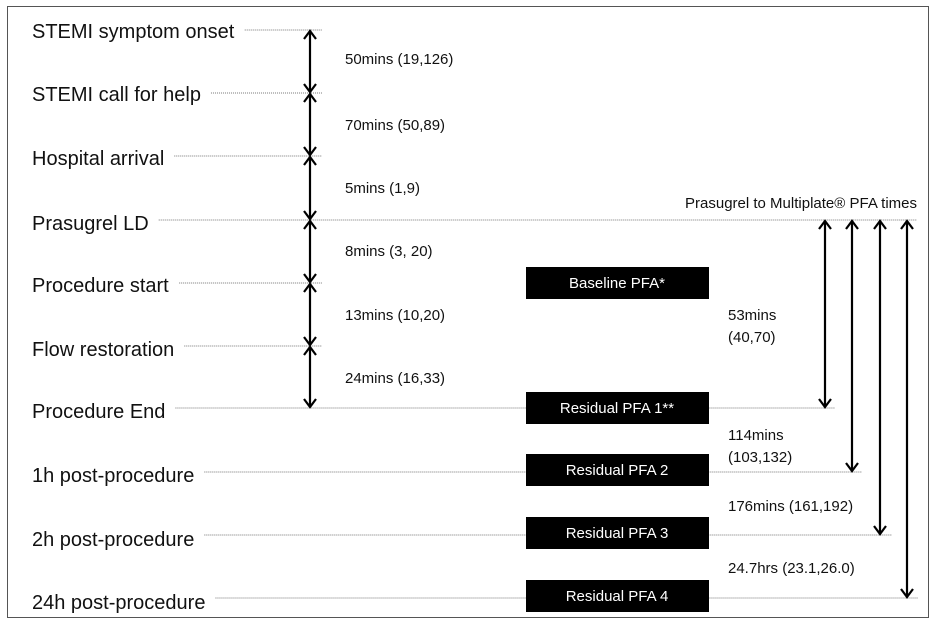 The width and height of the screenshot is (935, 623). What do you see at coordinates (395, 315) in the screenshot?
I see `interval-label: 13mins (10,20)` at bounding box center [395, 315].